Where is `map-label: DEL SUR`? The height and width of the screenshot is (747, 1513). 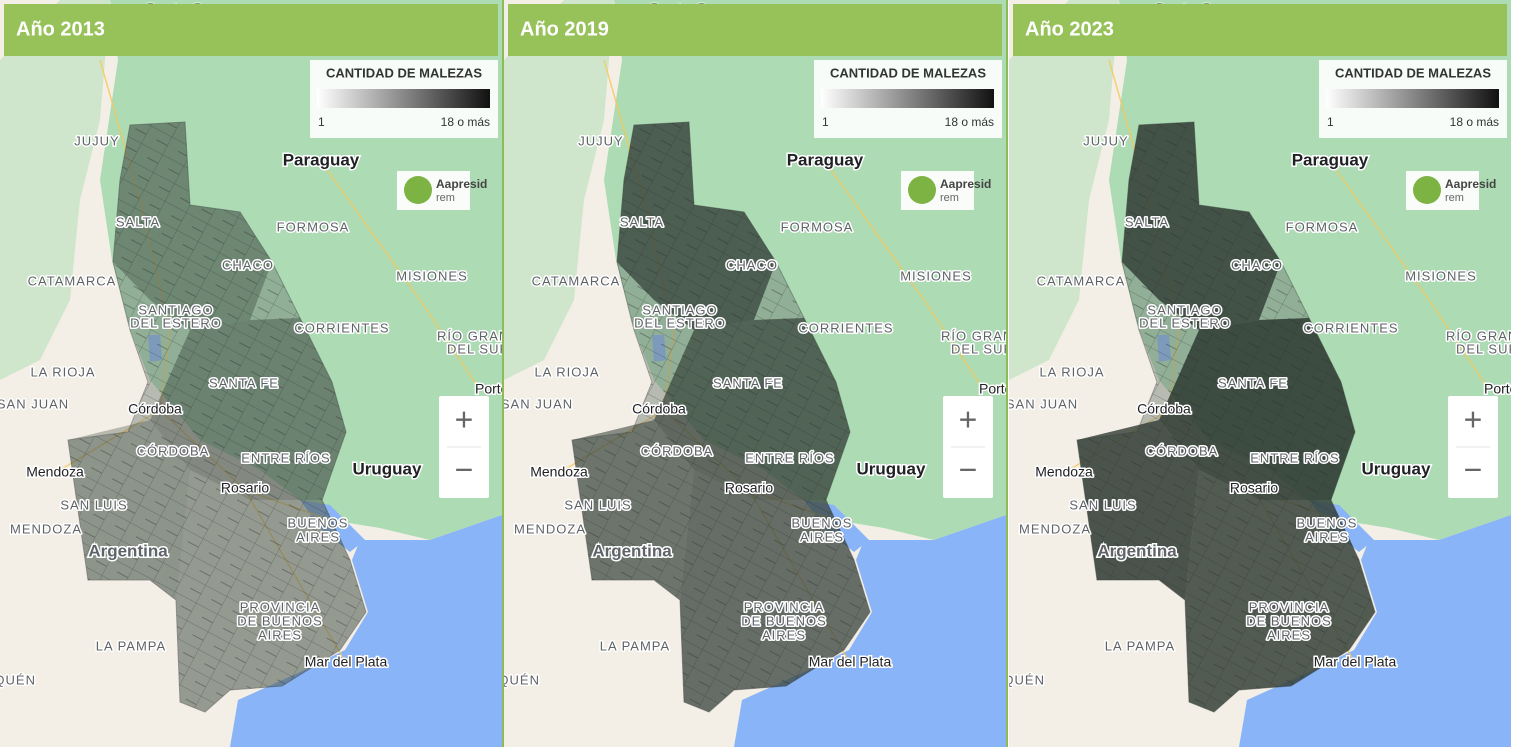
map-label: DEL SUR is located at coordinates (982, 348).